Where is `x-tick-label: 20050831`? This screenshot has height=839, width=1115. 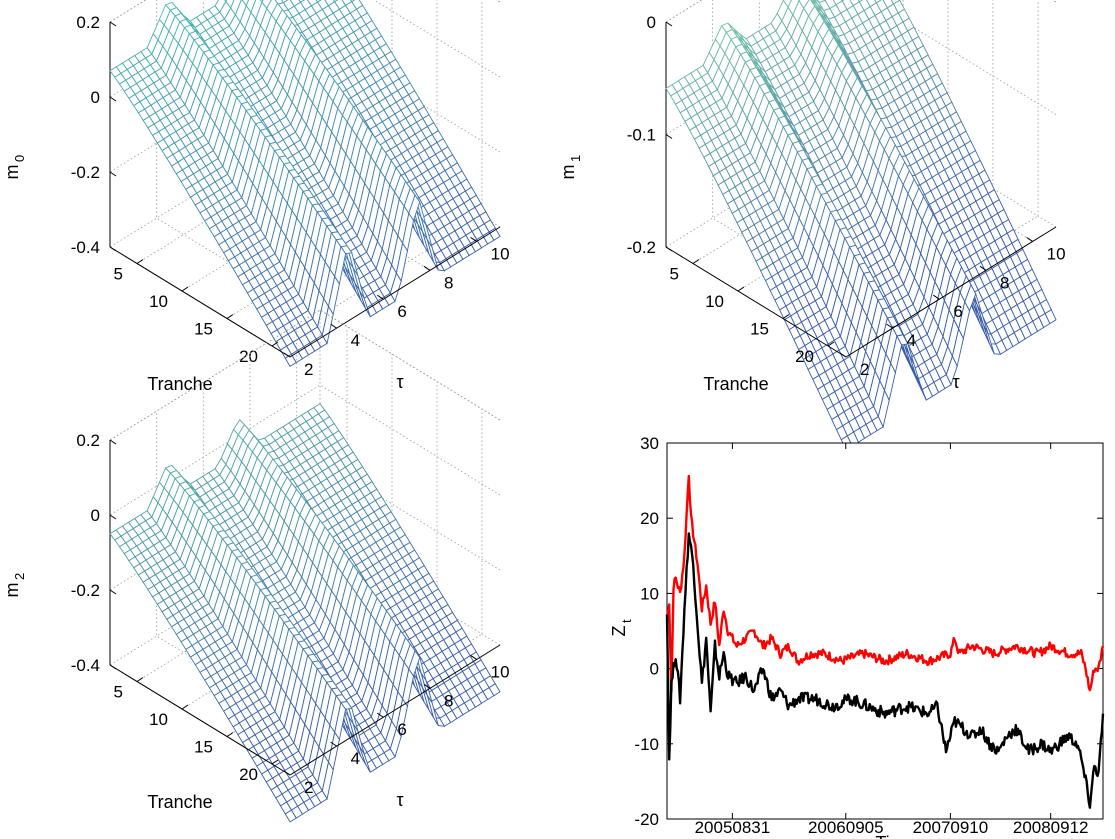 x-tick-label: 20050831 is located at coordinates (733, 827).